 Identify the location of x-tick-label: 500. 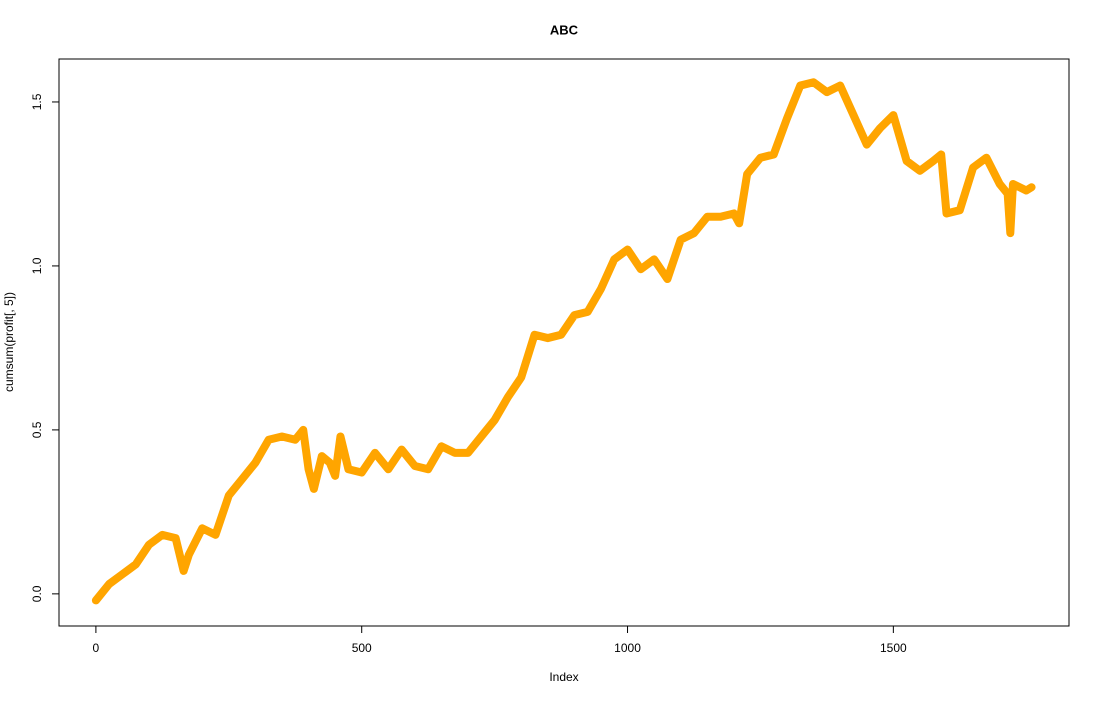
(362, 648).